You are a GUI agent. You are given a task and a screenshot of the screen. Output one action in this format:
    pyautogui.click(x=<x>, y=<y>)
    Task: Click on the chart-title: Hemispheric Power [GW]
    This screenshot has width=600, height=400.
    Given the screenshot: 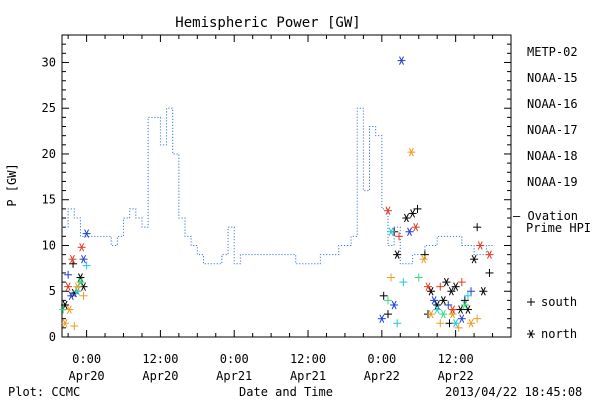 What is the action you would take?
    pyautogui.click(x=267, y=23)
    